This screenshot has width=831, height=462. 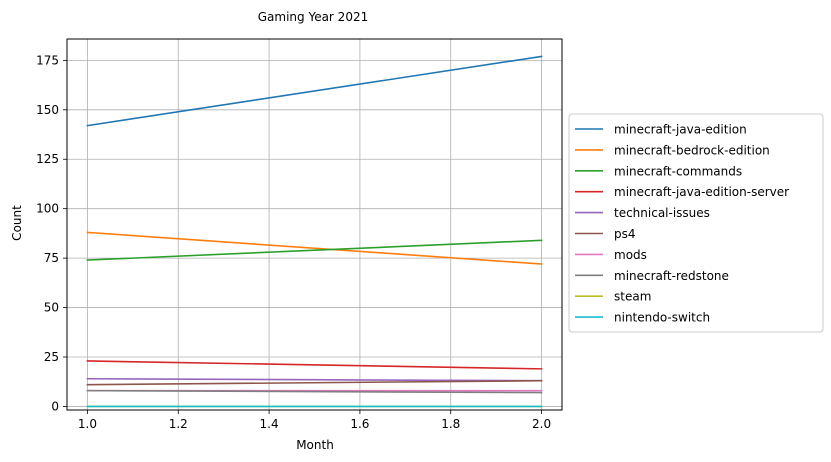 What do you see at coordinates (314, 91) in the screenshot?
I see `series-line-minecraft-java-edition` at bounding box center [314, 91].